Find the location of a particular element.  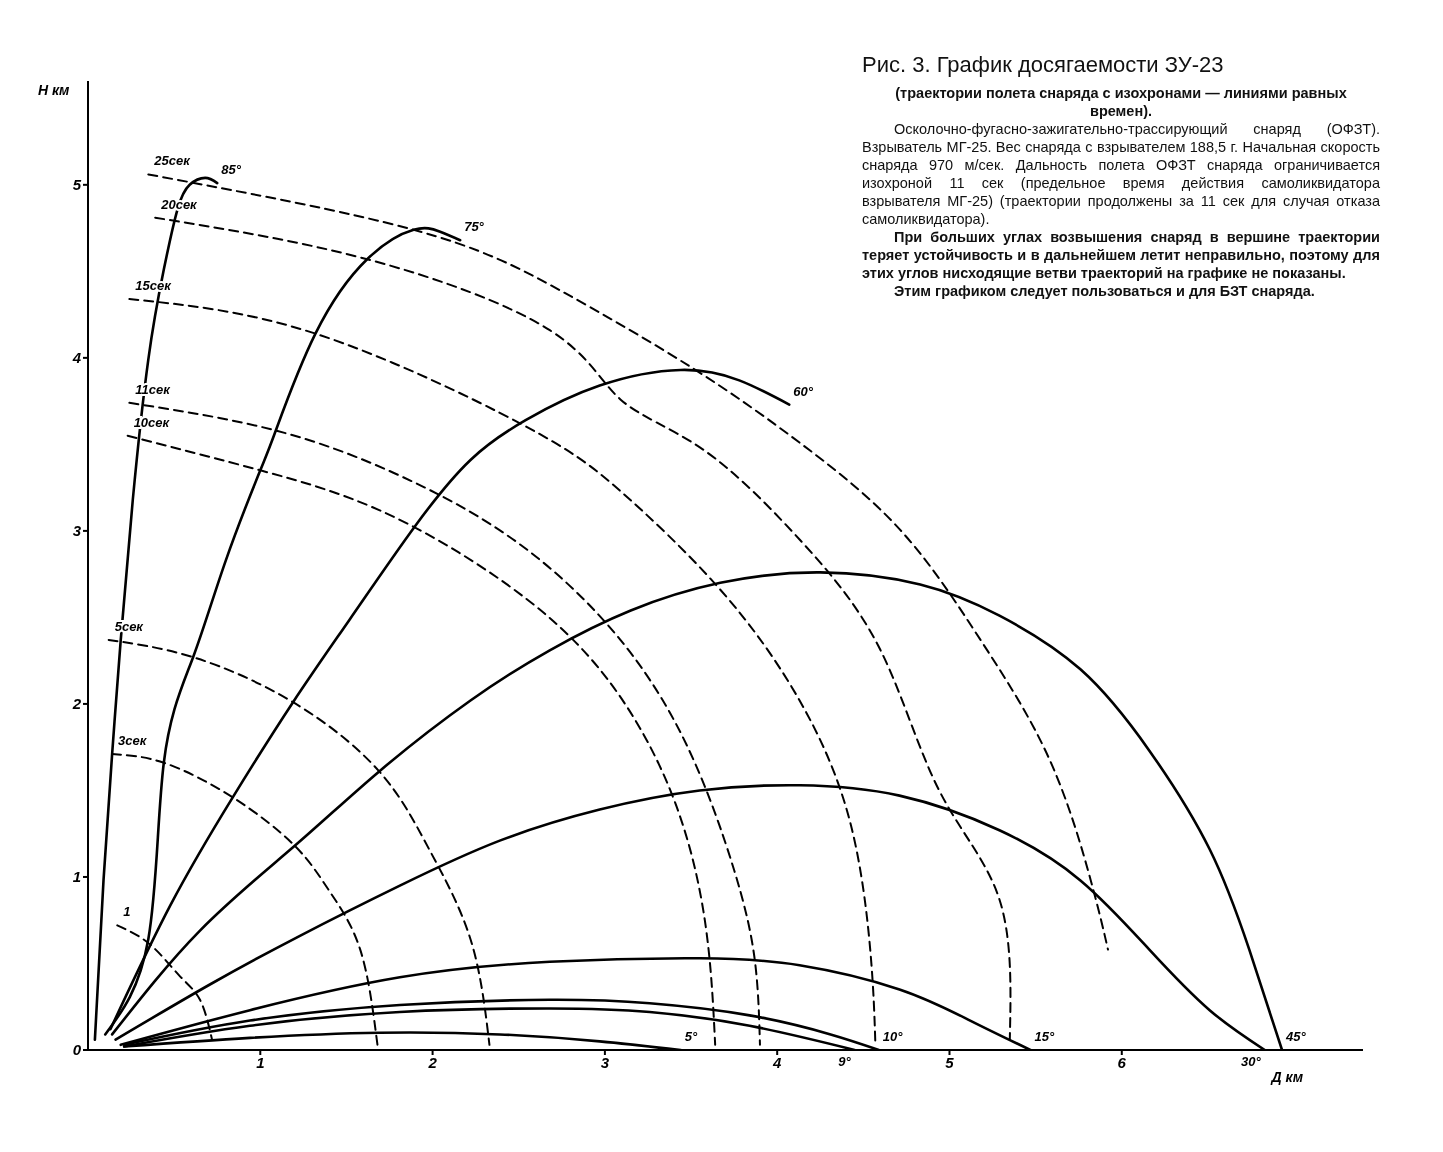

series-label: 75° is located at coordinates (474, 227).